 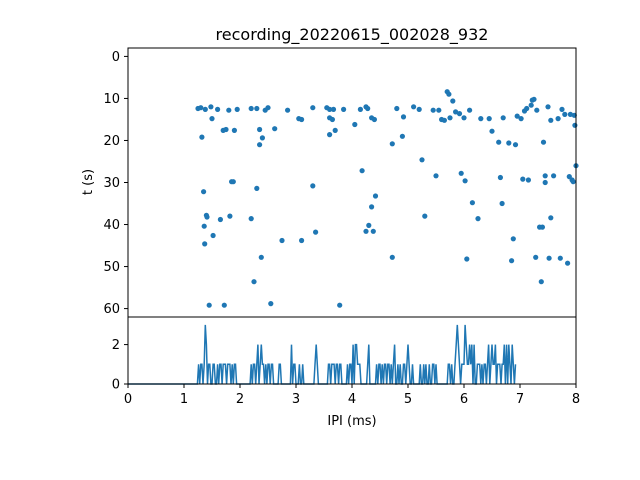 What do you see at coordinates (115, 183) in the screenshot?
I see `y-axis-ticks: 0 10 20 30 40 50 60` at bounding box center [115, 183].